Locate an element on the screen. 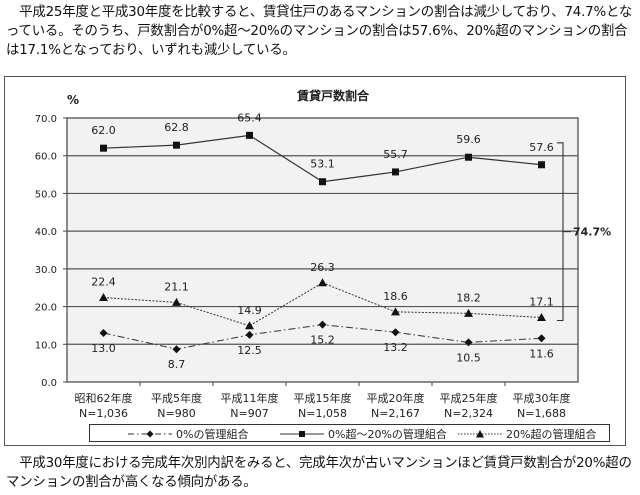 The height and width of the screenshot is (495, 640). data-label: 22.4 is located at coordinates (103, 282).